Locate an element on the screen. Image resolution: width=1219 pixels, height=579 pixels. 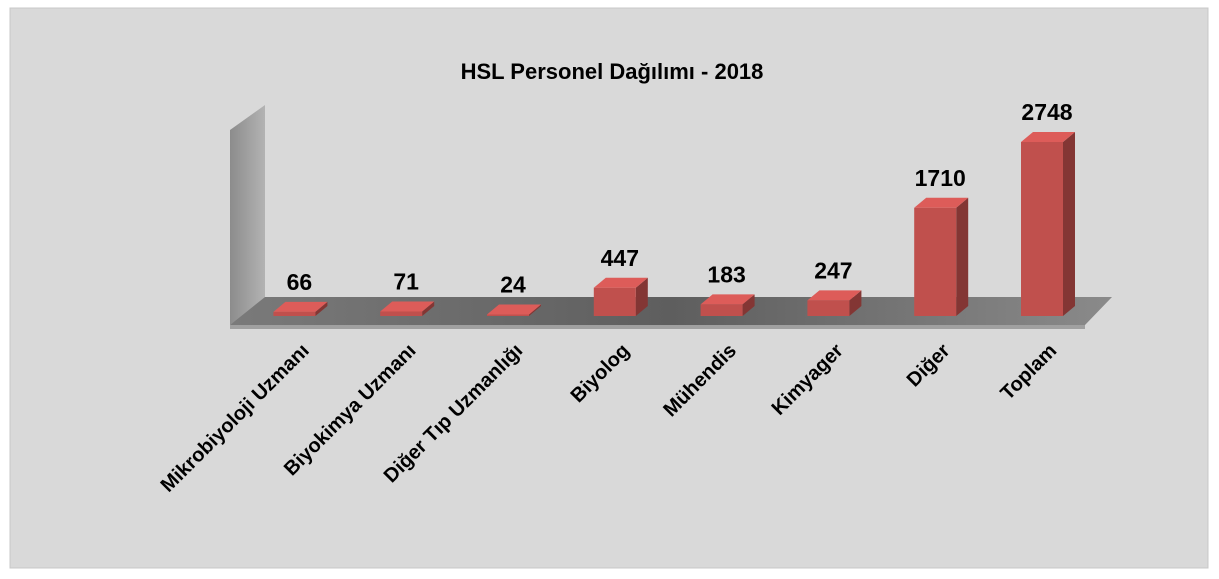
data-label: 447 is located at coordinates (620, 258).